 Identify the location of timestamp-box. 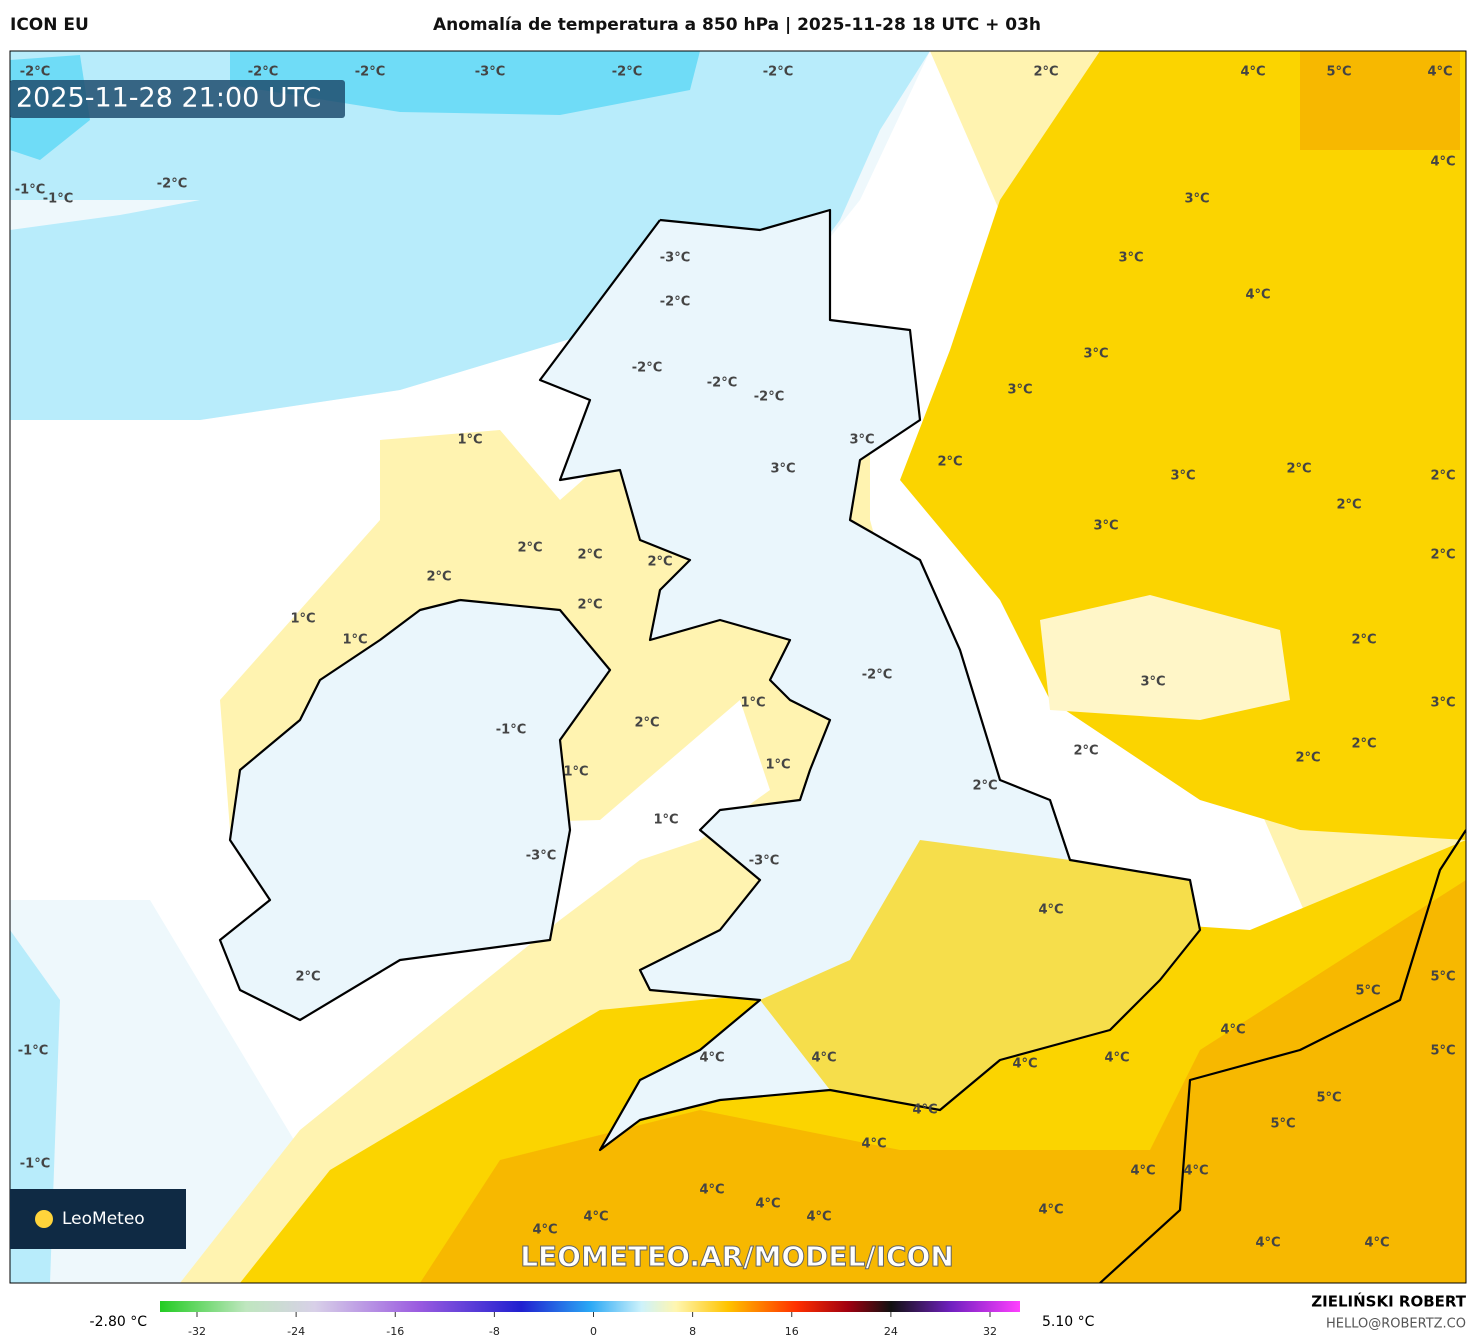
(177, 99).